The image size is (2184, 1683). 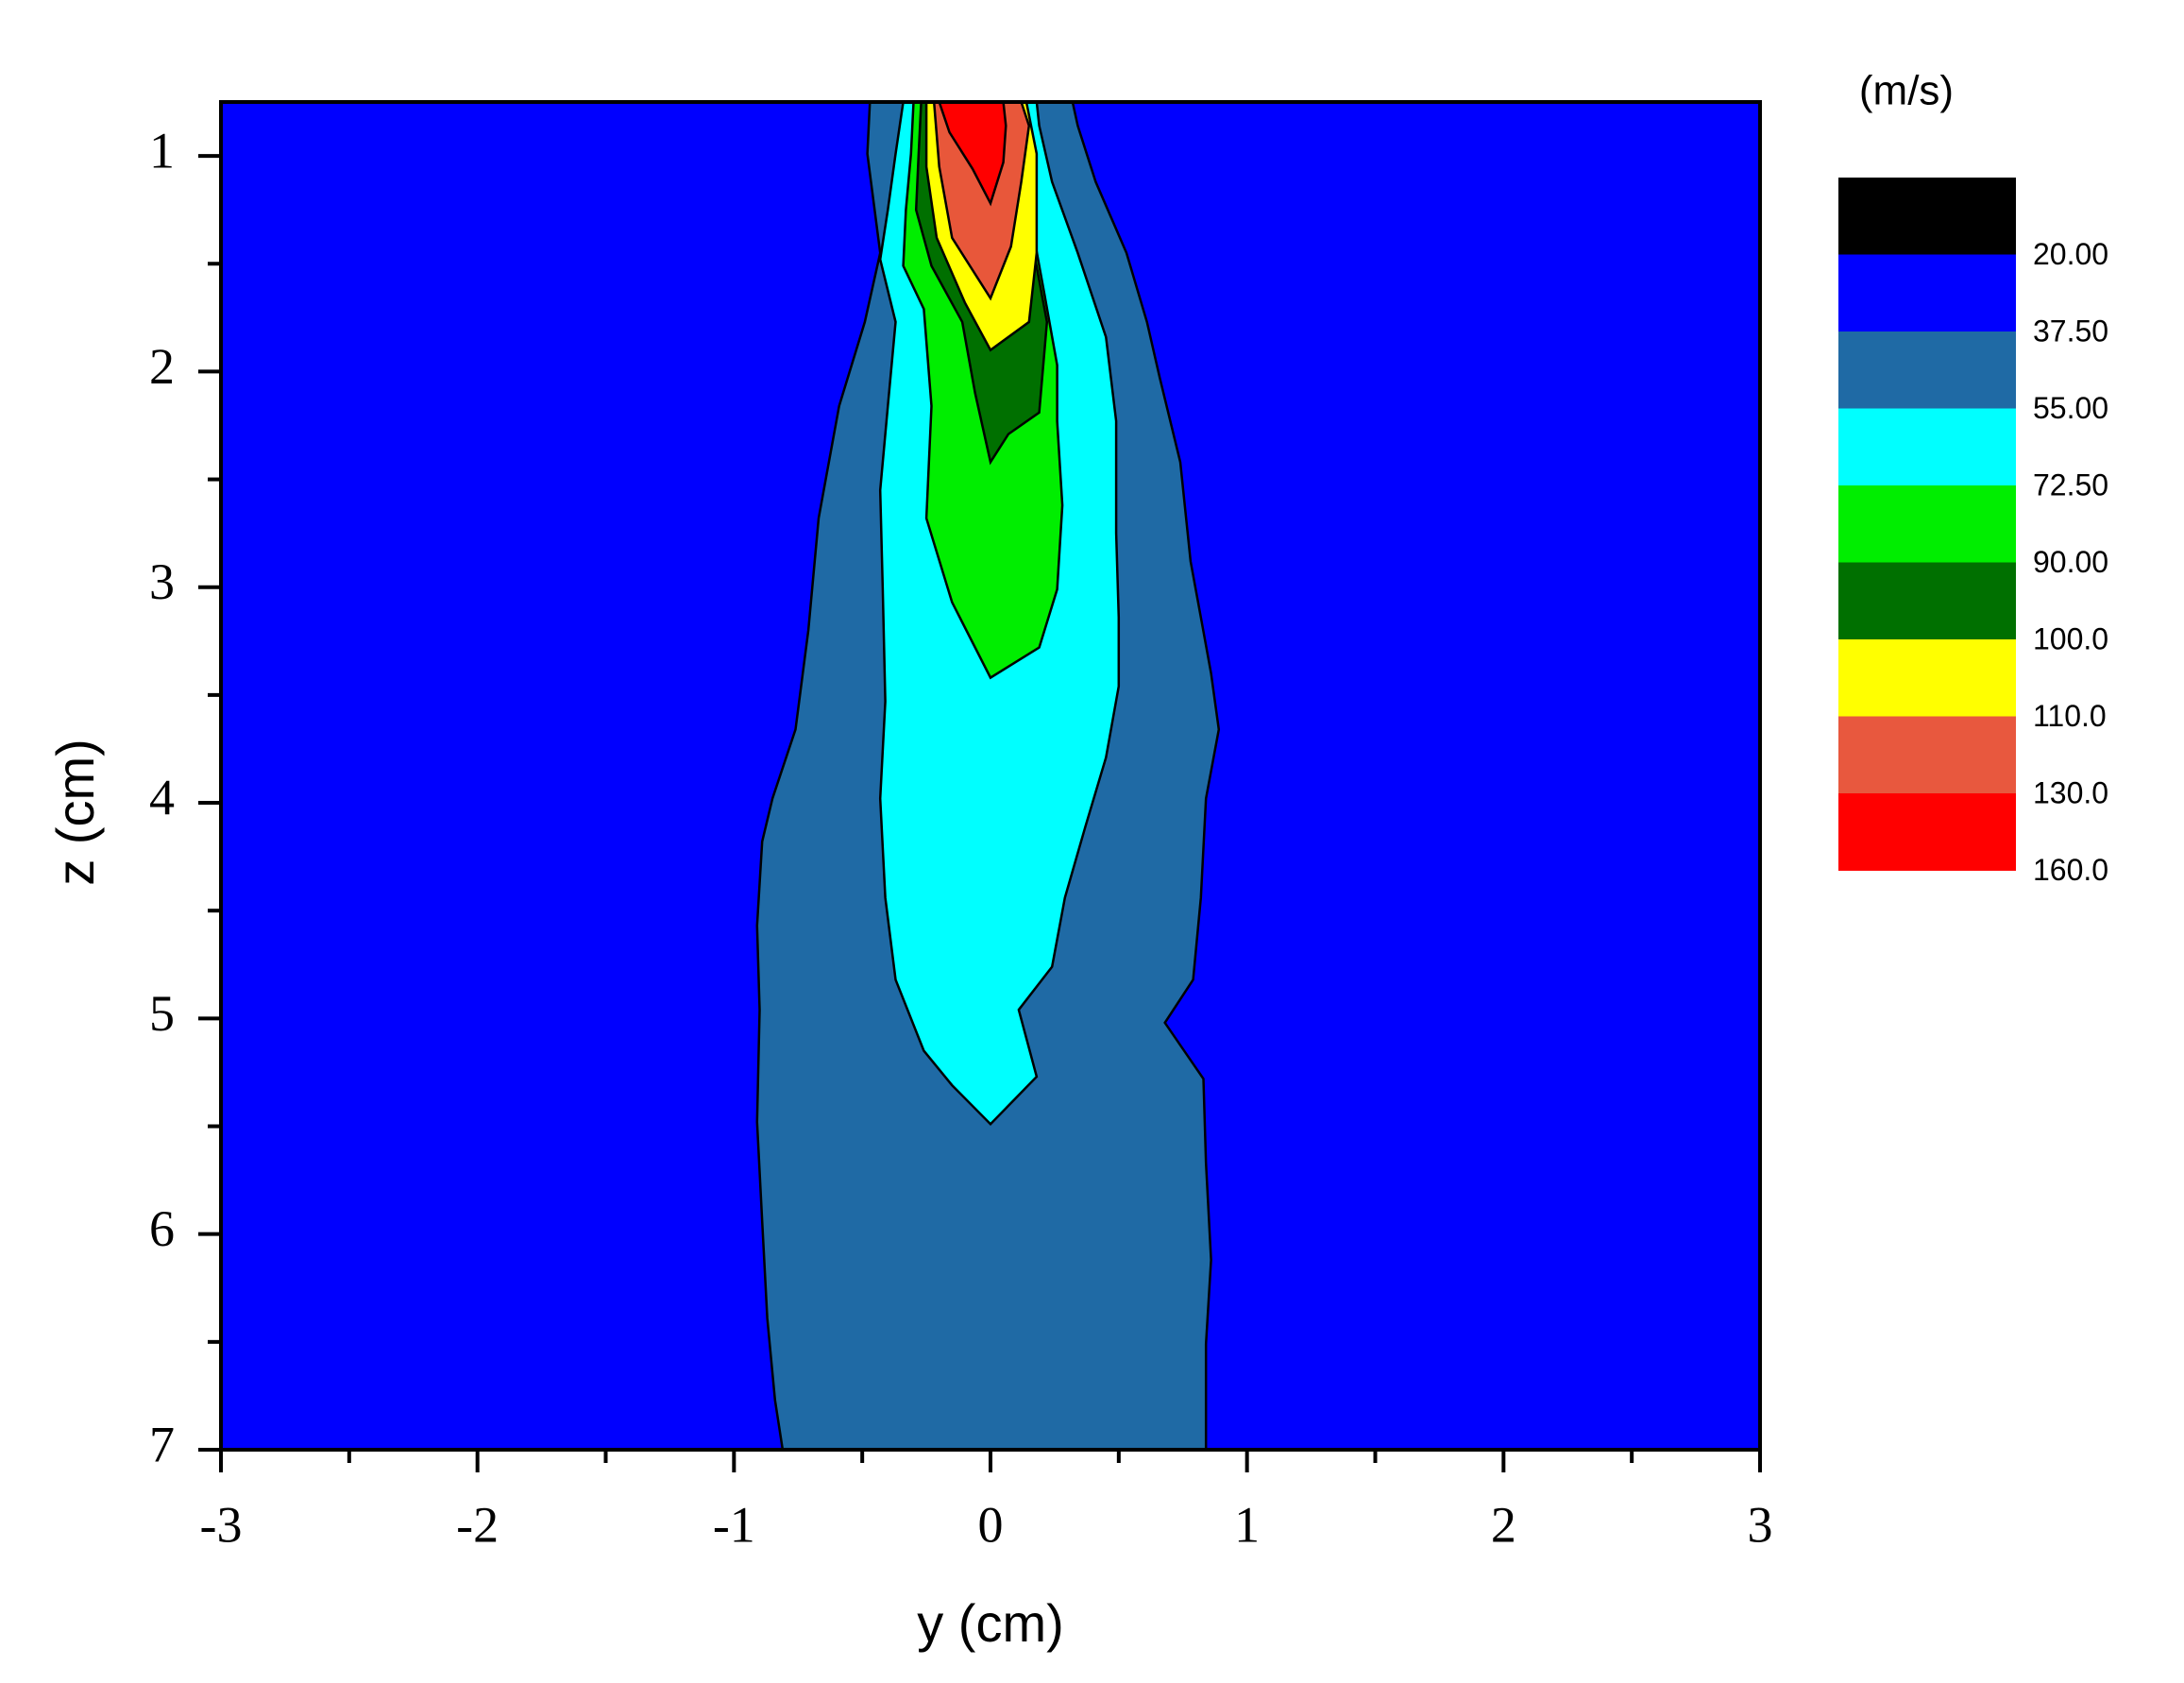 What do you see at coordinates (734, 1524) in the screenshot?
I see `x-tick-label: -1` at bounding box center [734, 1524].